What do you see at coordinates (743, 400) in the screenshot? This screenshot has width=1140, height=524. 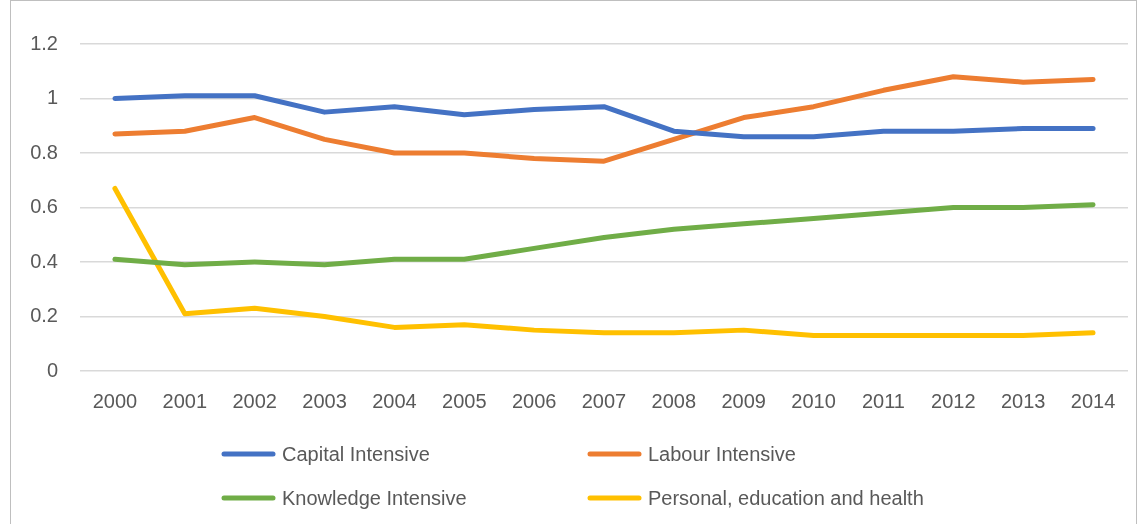 I see `x-tick-label: 2009` at bounding box center [743, 400].